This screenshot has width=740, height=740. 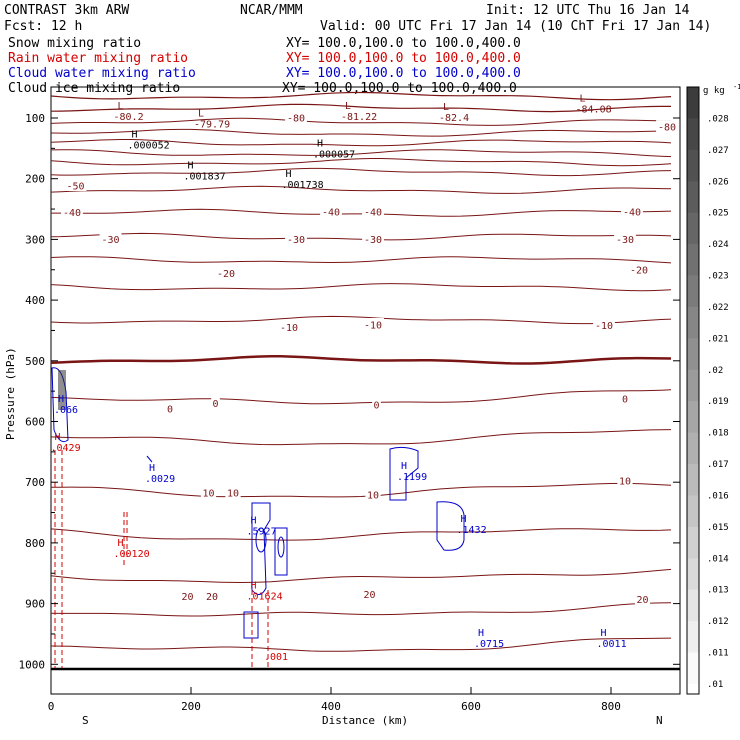 I want to click on contour-label: -30, so click(x=296, y=240).